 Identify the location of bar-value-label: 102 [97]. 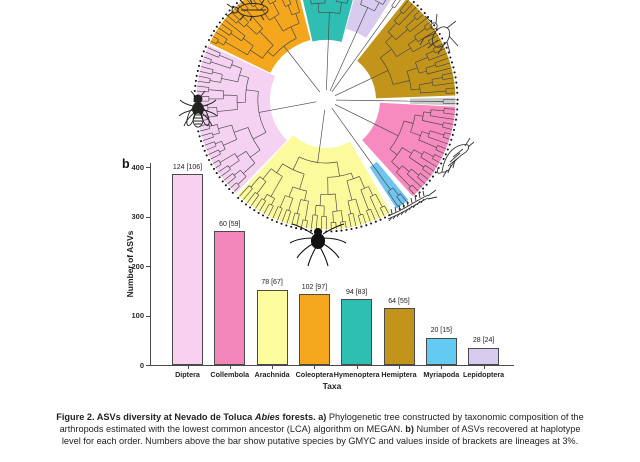
(314, 287).